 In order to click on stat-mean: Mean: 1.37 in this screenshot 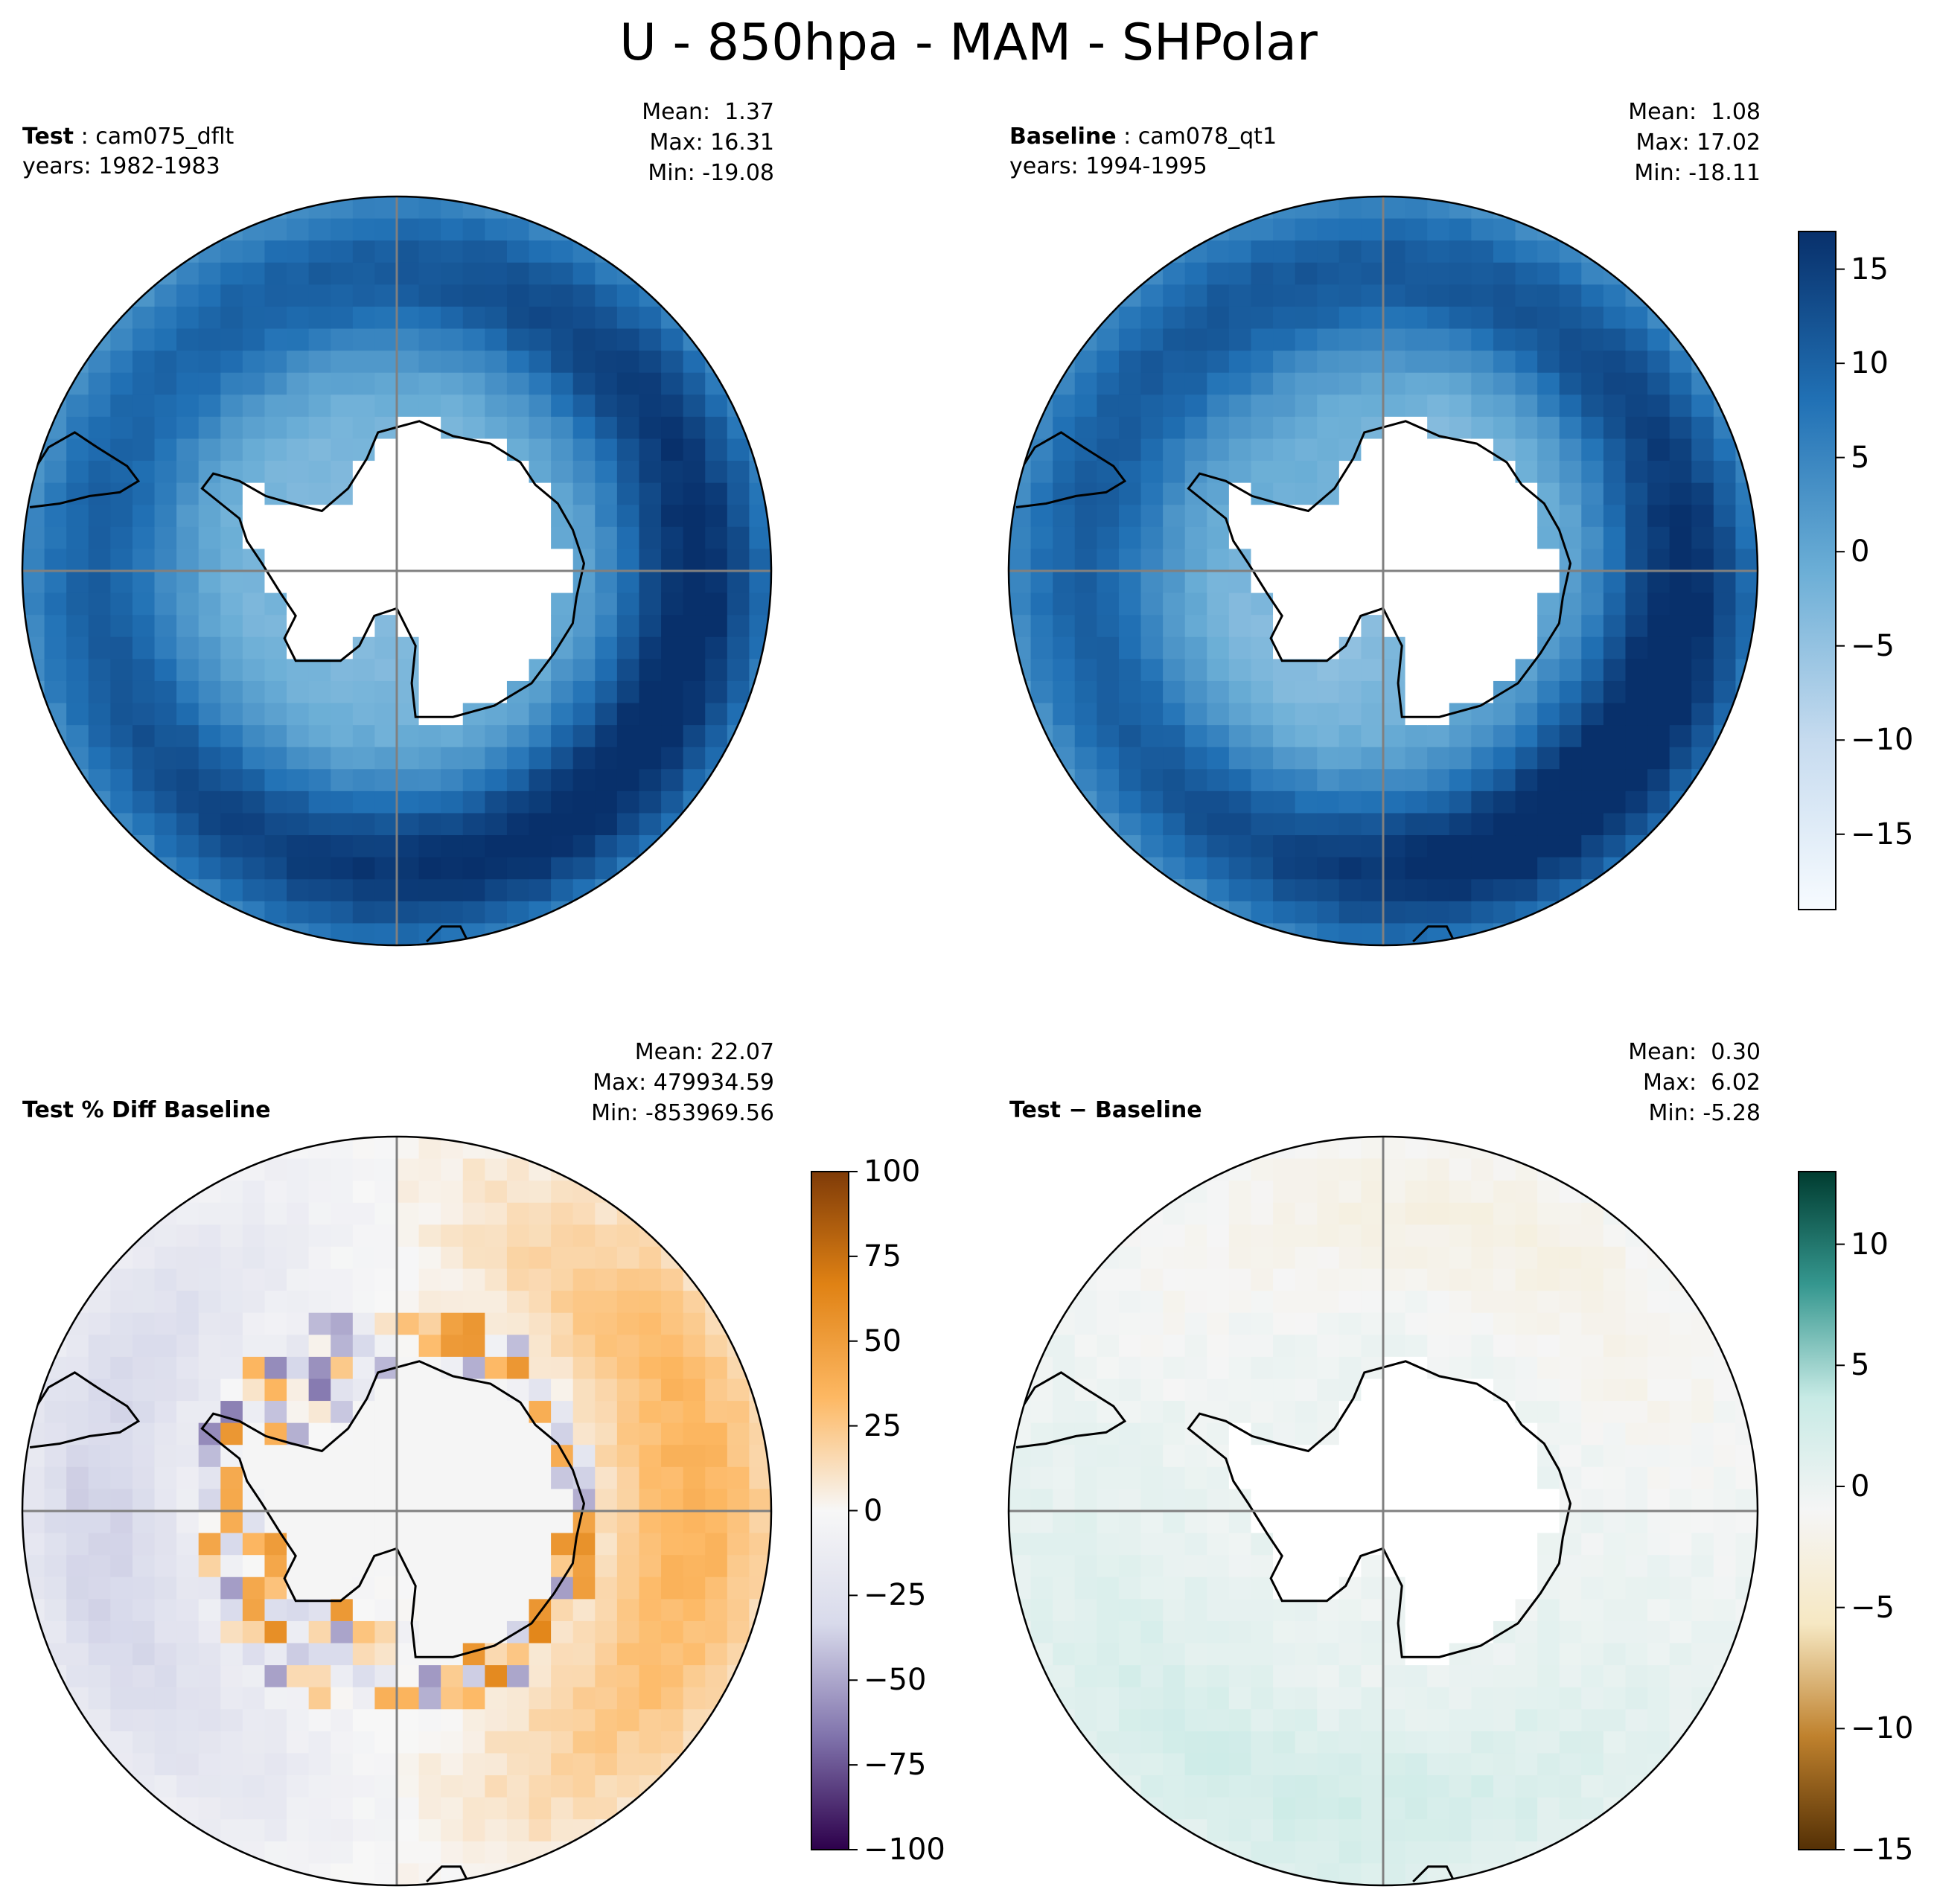, I will do `click(708, 112)`.